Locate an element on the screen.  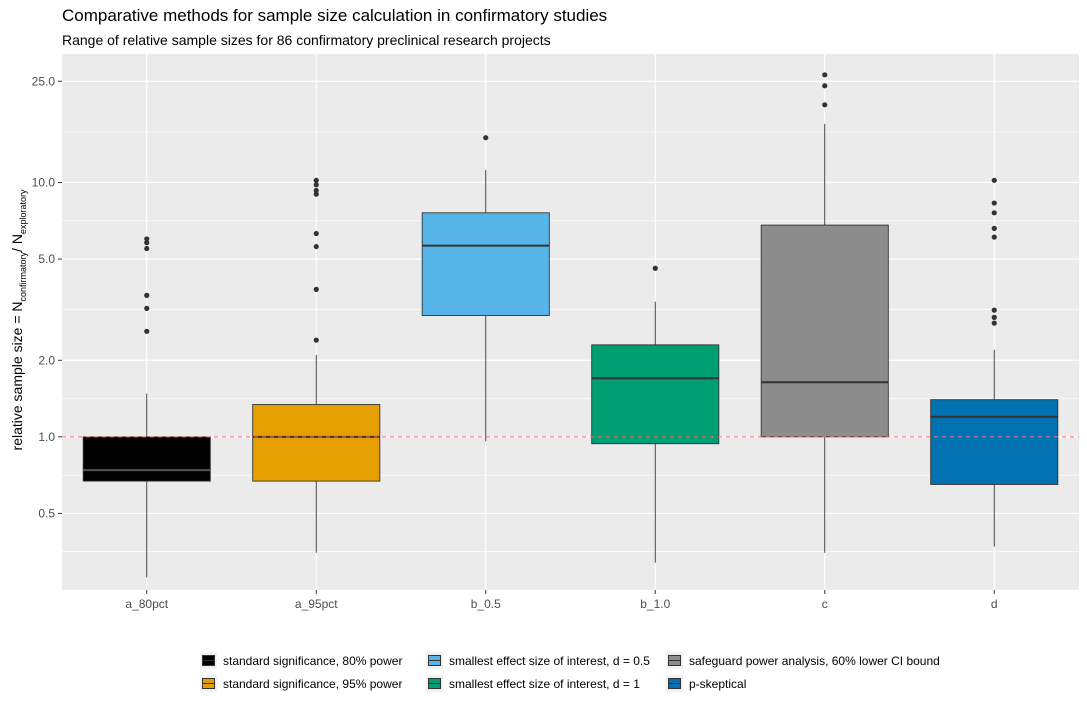
y-tick-label: 25.0 is located at coordinates (44, 81).